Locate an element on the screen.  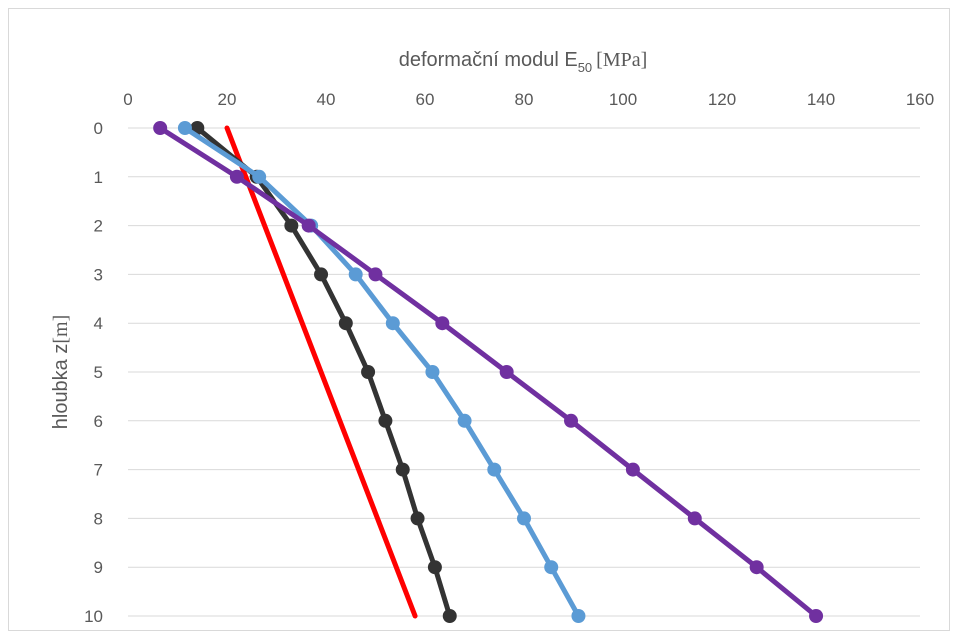
y-axis-title: hloubka z[m] is located at coordinates (61, 372).